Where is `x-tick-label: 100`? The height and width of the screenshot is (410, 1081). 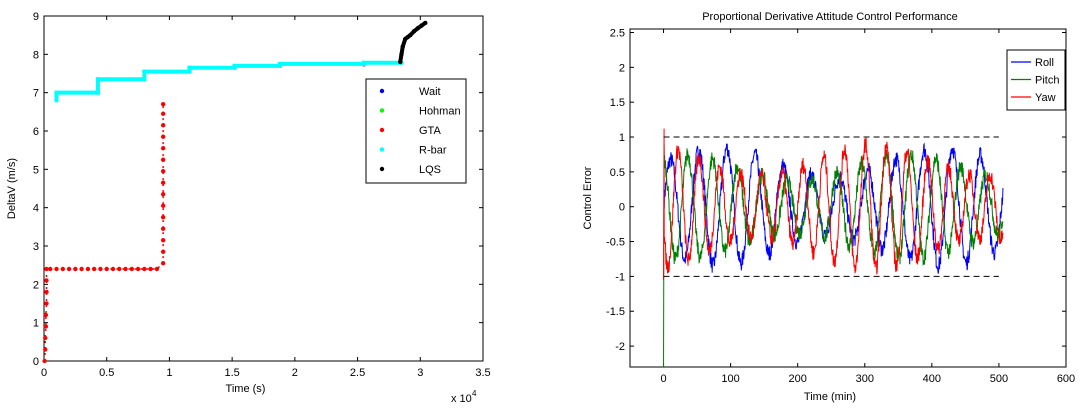
x-tick-label: 100 is located at coordinates (730, 379).